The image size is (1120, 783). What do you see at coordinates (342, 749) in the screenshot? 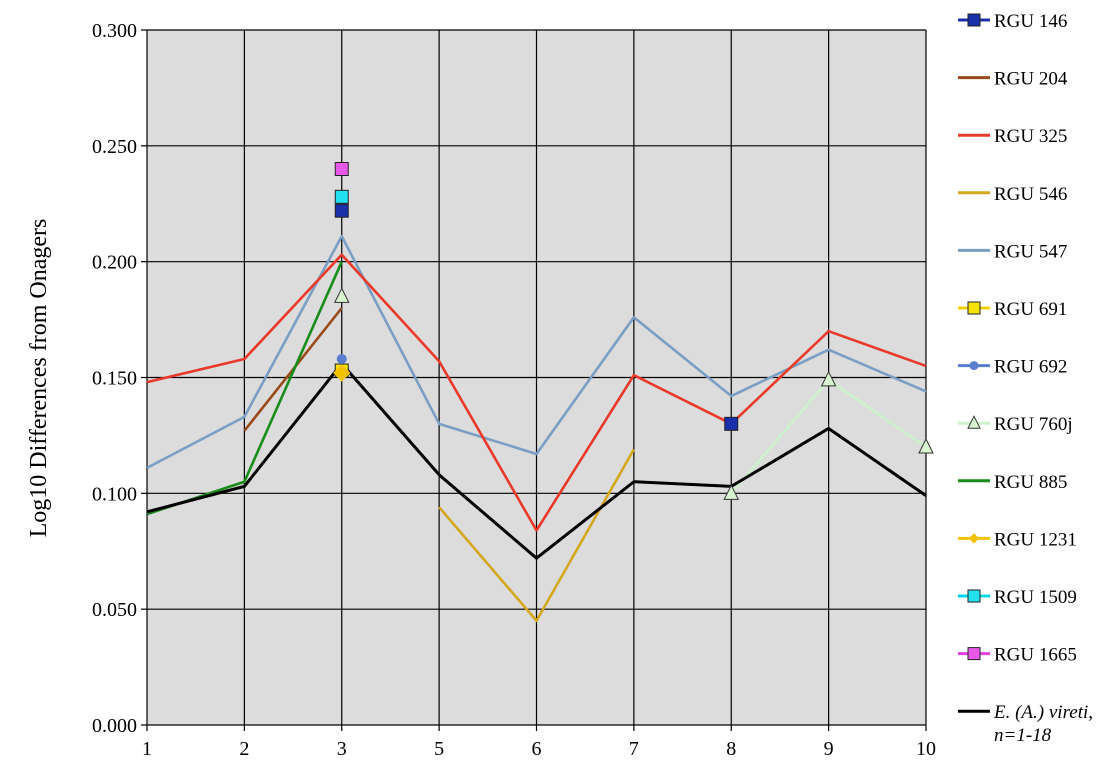
I see `x-tick-label: 3` at bounding box center [342, 749].